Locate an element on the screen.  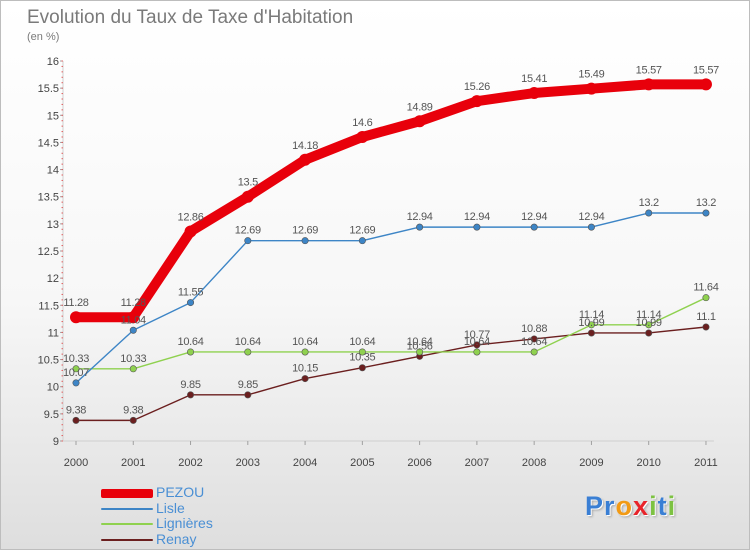
legend-item-pezou: PEZOU is located at coordinates (201, 493).